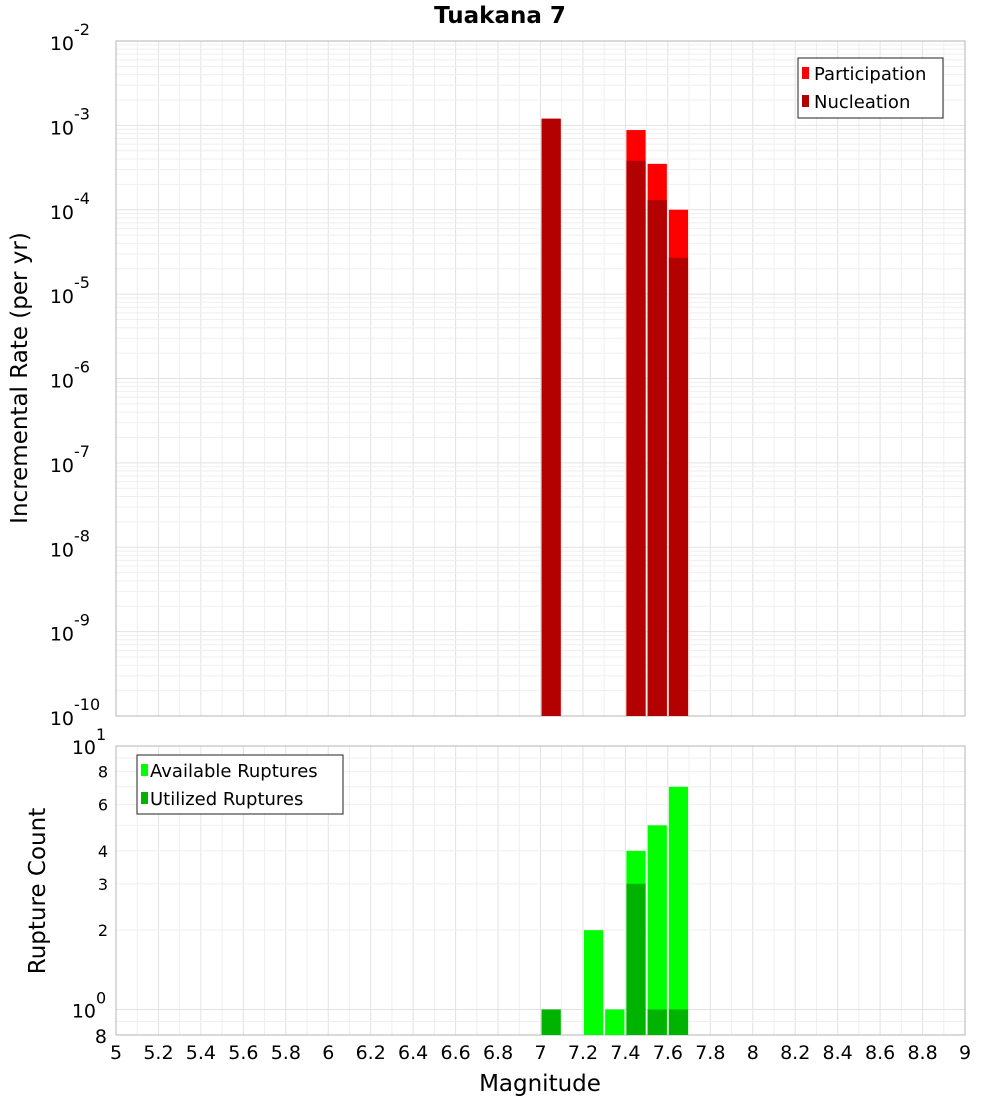 The width and height of the screenshot is (1000, 1100). I want to click on bottom-y-tick-label: 2, so click(103, 930).